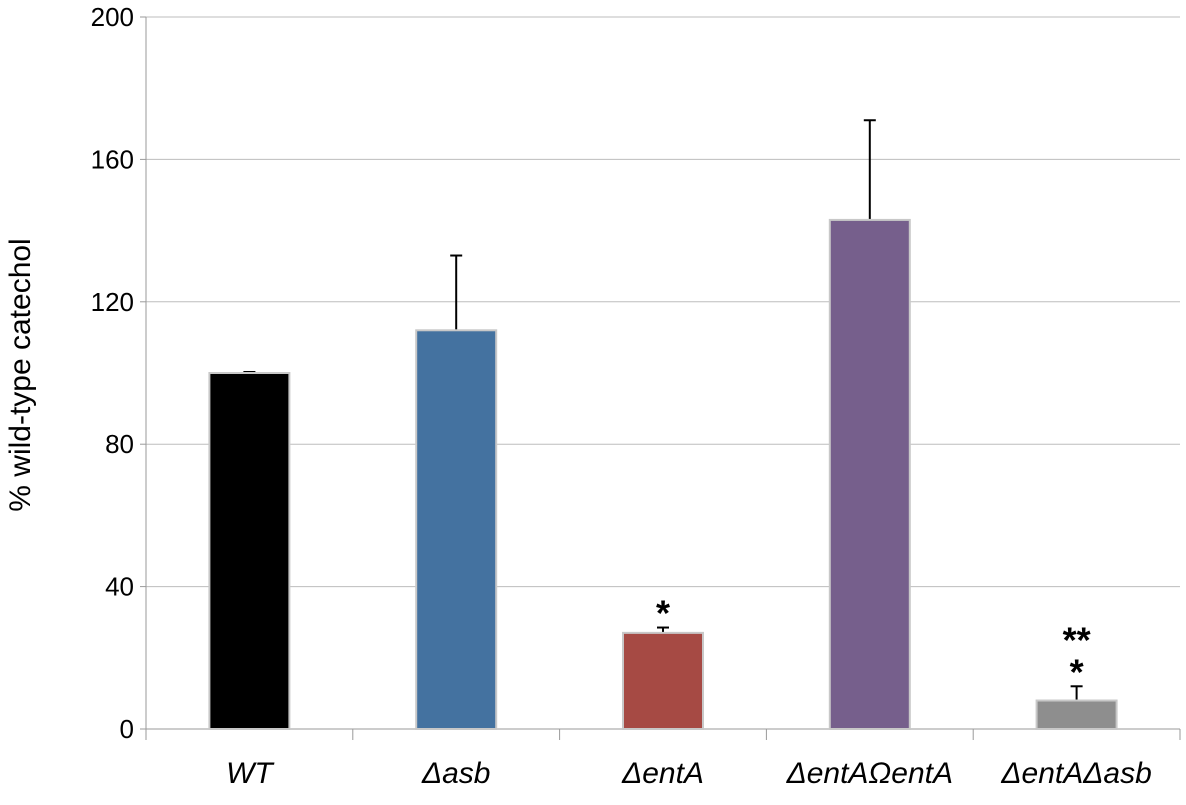 This screenshot has width=1186, height=805. What do you see at coordinates (1075, 773) in the screenshot?
I see `x-tick-label: ΔentAΔasb` at bounding box center [1075, 773].